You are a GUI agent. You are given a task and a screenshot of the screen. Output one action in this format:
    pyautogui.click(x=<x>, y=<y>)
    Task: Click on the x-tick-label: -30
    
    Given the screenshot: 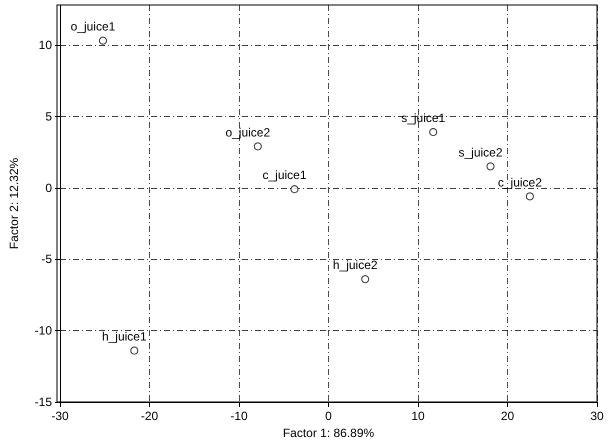 What is the action you would take?
    pyautogui.click(x=60, y=416)
    